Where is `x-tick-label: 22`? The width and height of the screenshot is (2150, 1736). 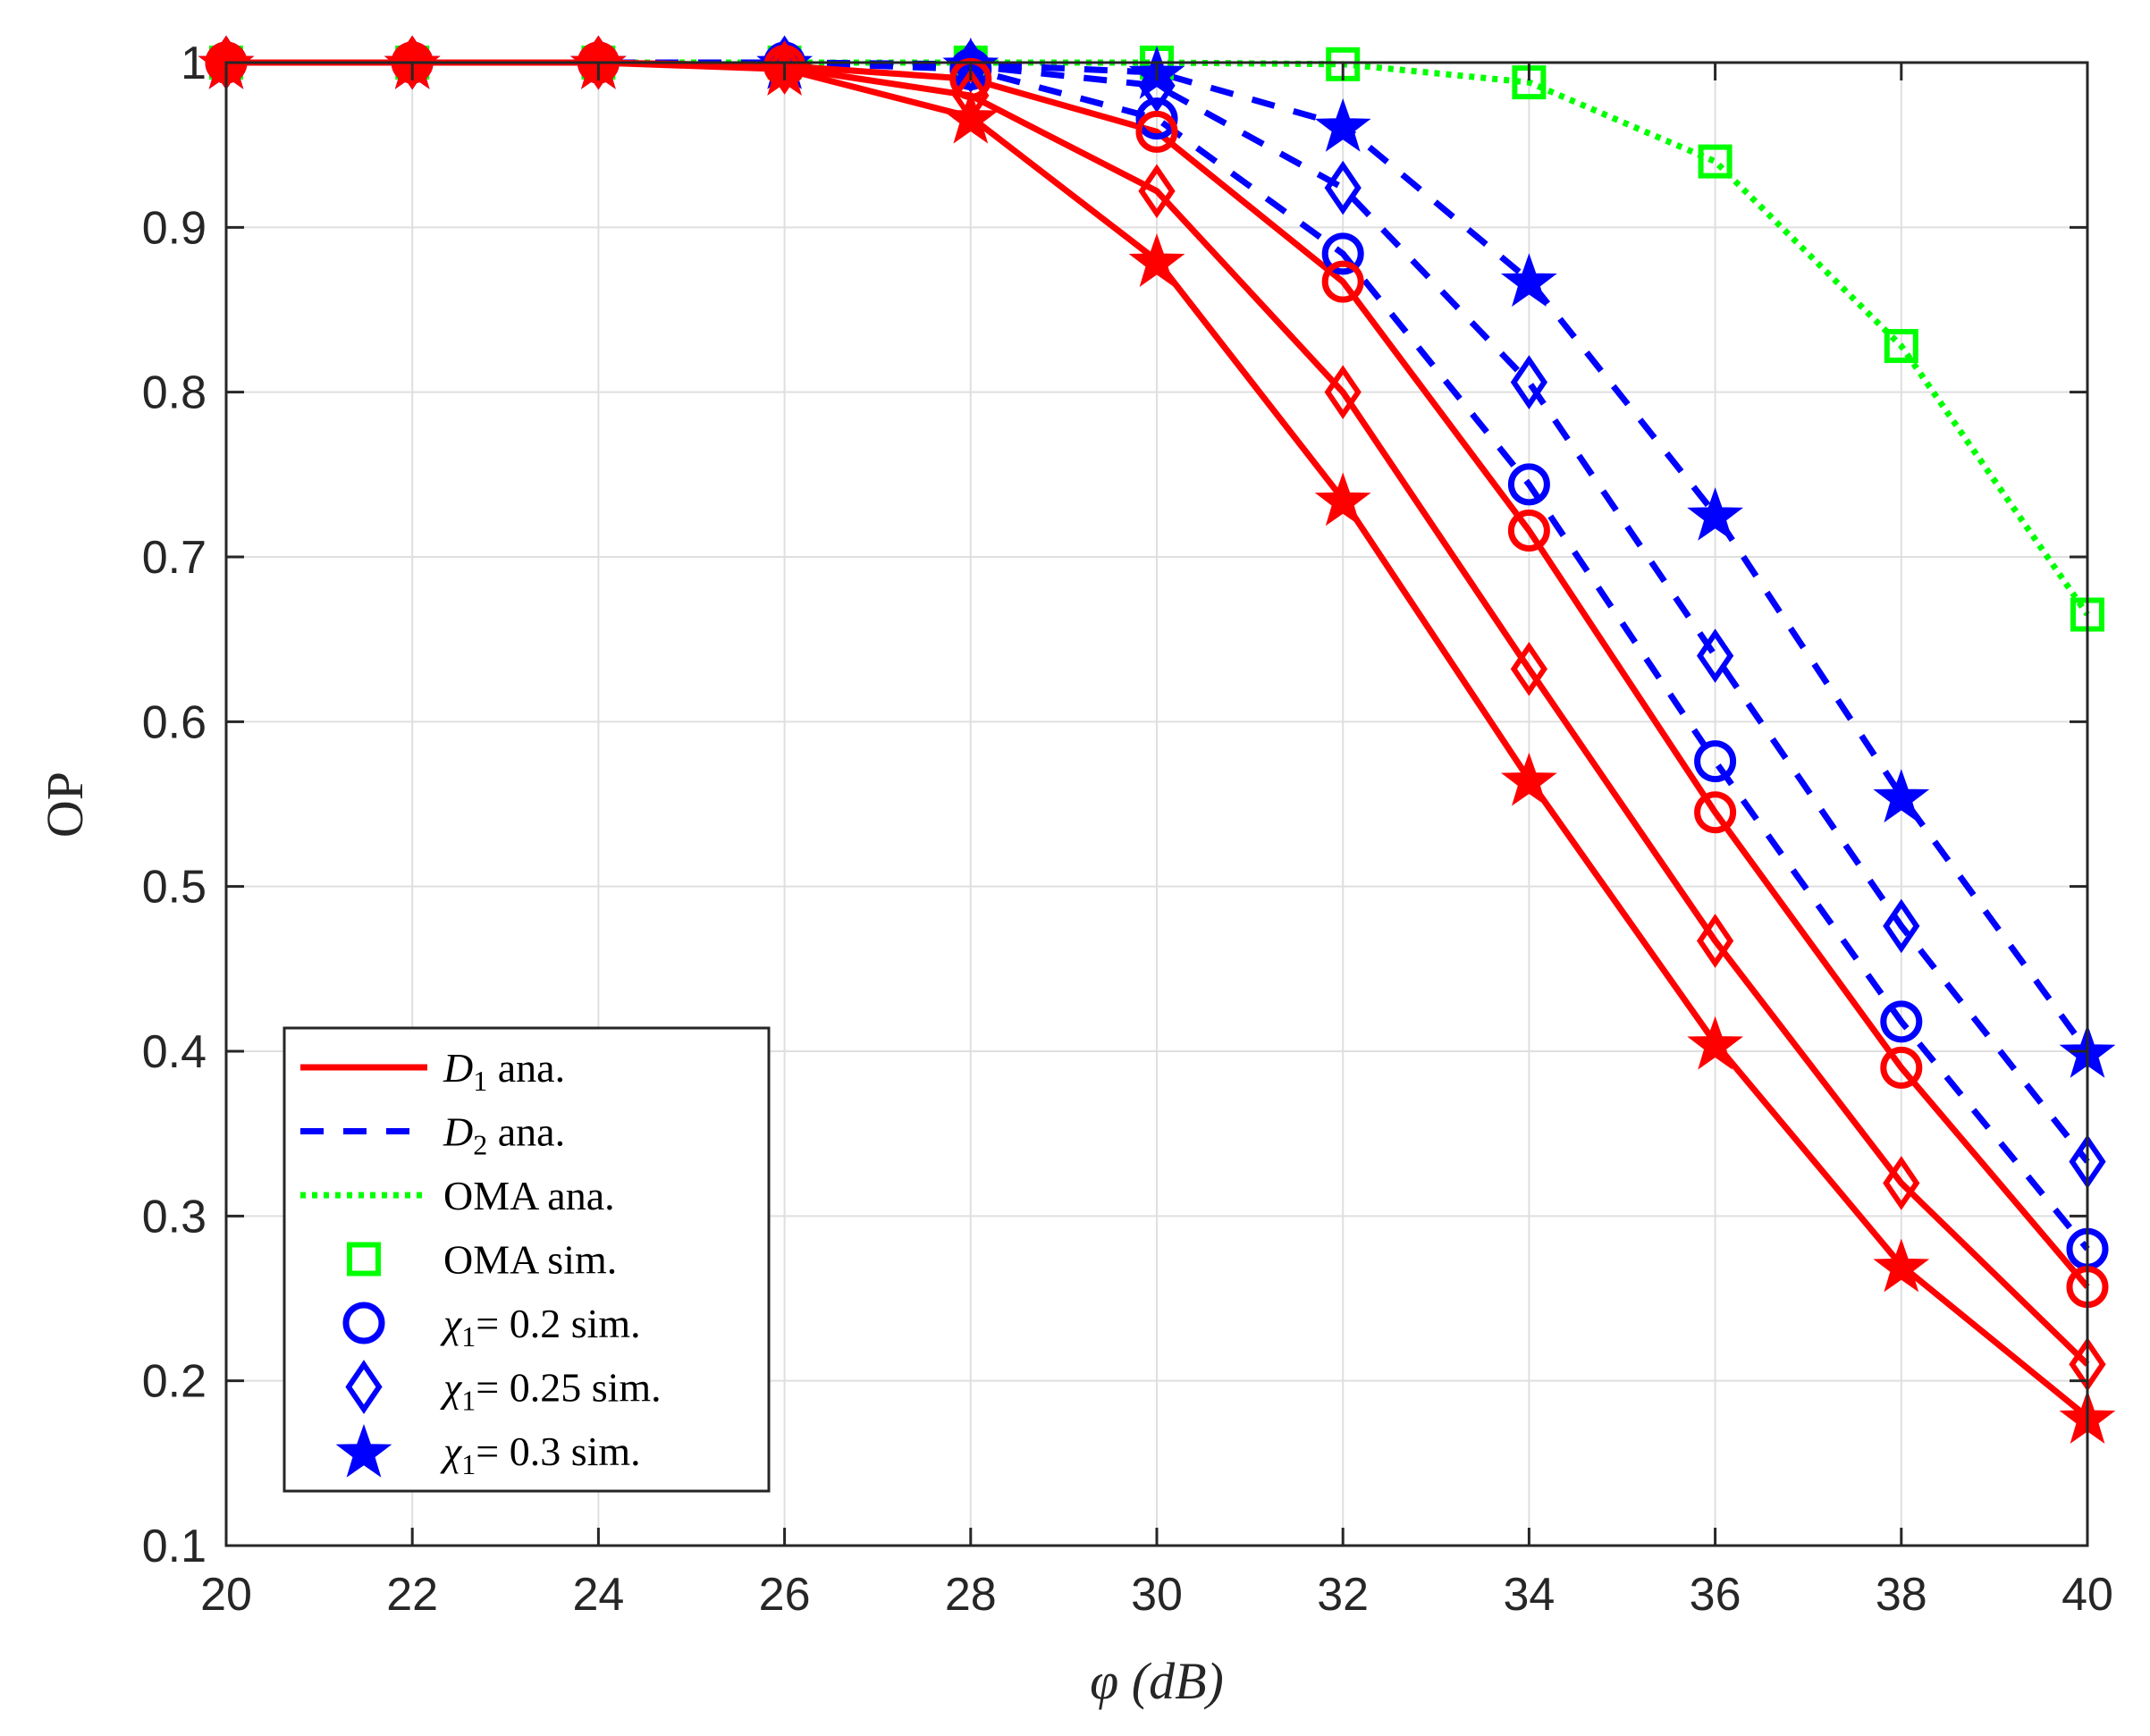 x-tick-label: 22 is located at coordinates (412, 1595).